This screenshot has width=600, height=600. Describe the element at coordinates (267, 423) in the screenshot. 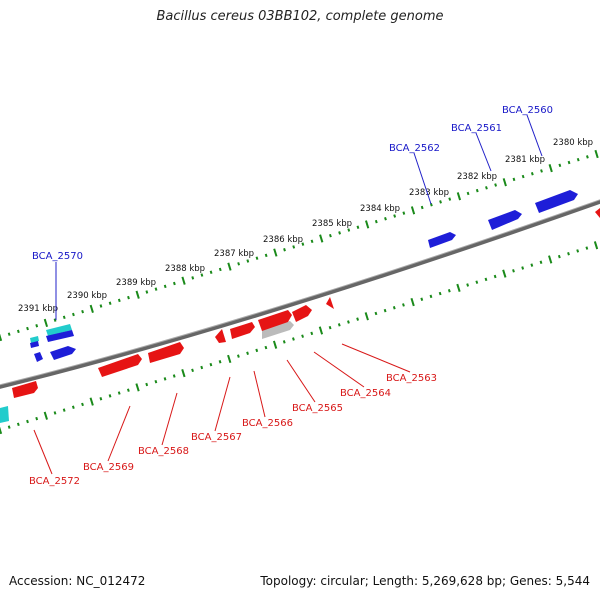

I see `gene-label-bca-2566: BCA_2566` at that location.